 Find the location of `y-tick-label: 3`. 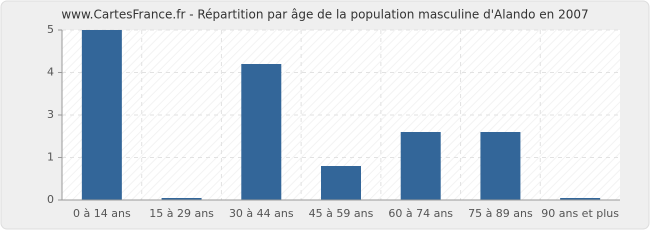

y-tick-label: 3 is located at coordinates (50, 114).